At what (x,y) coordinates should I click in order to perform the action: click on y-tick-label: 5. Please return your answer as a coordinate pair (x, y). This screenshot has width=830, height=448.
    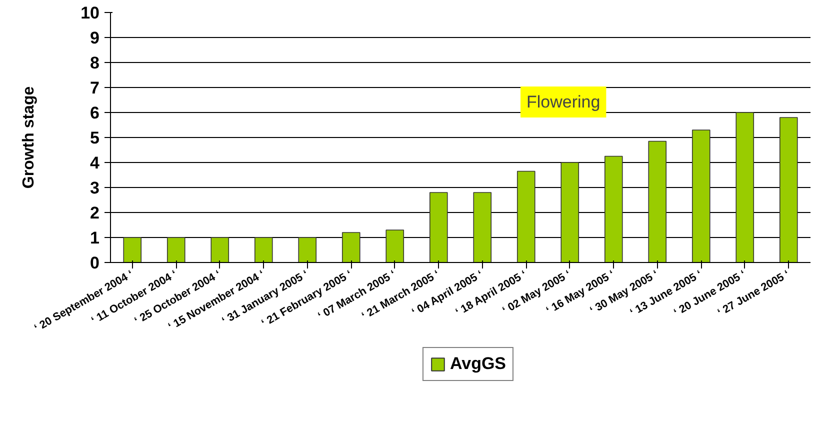
    Looking at the image, I should click on (95, 138).